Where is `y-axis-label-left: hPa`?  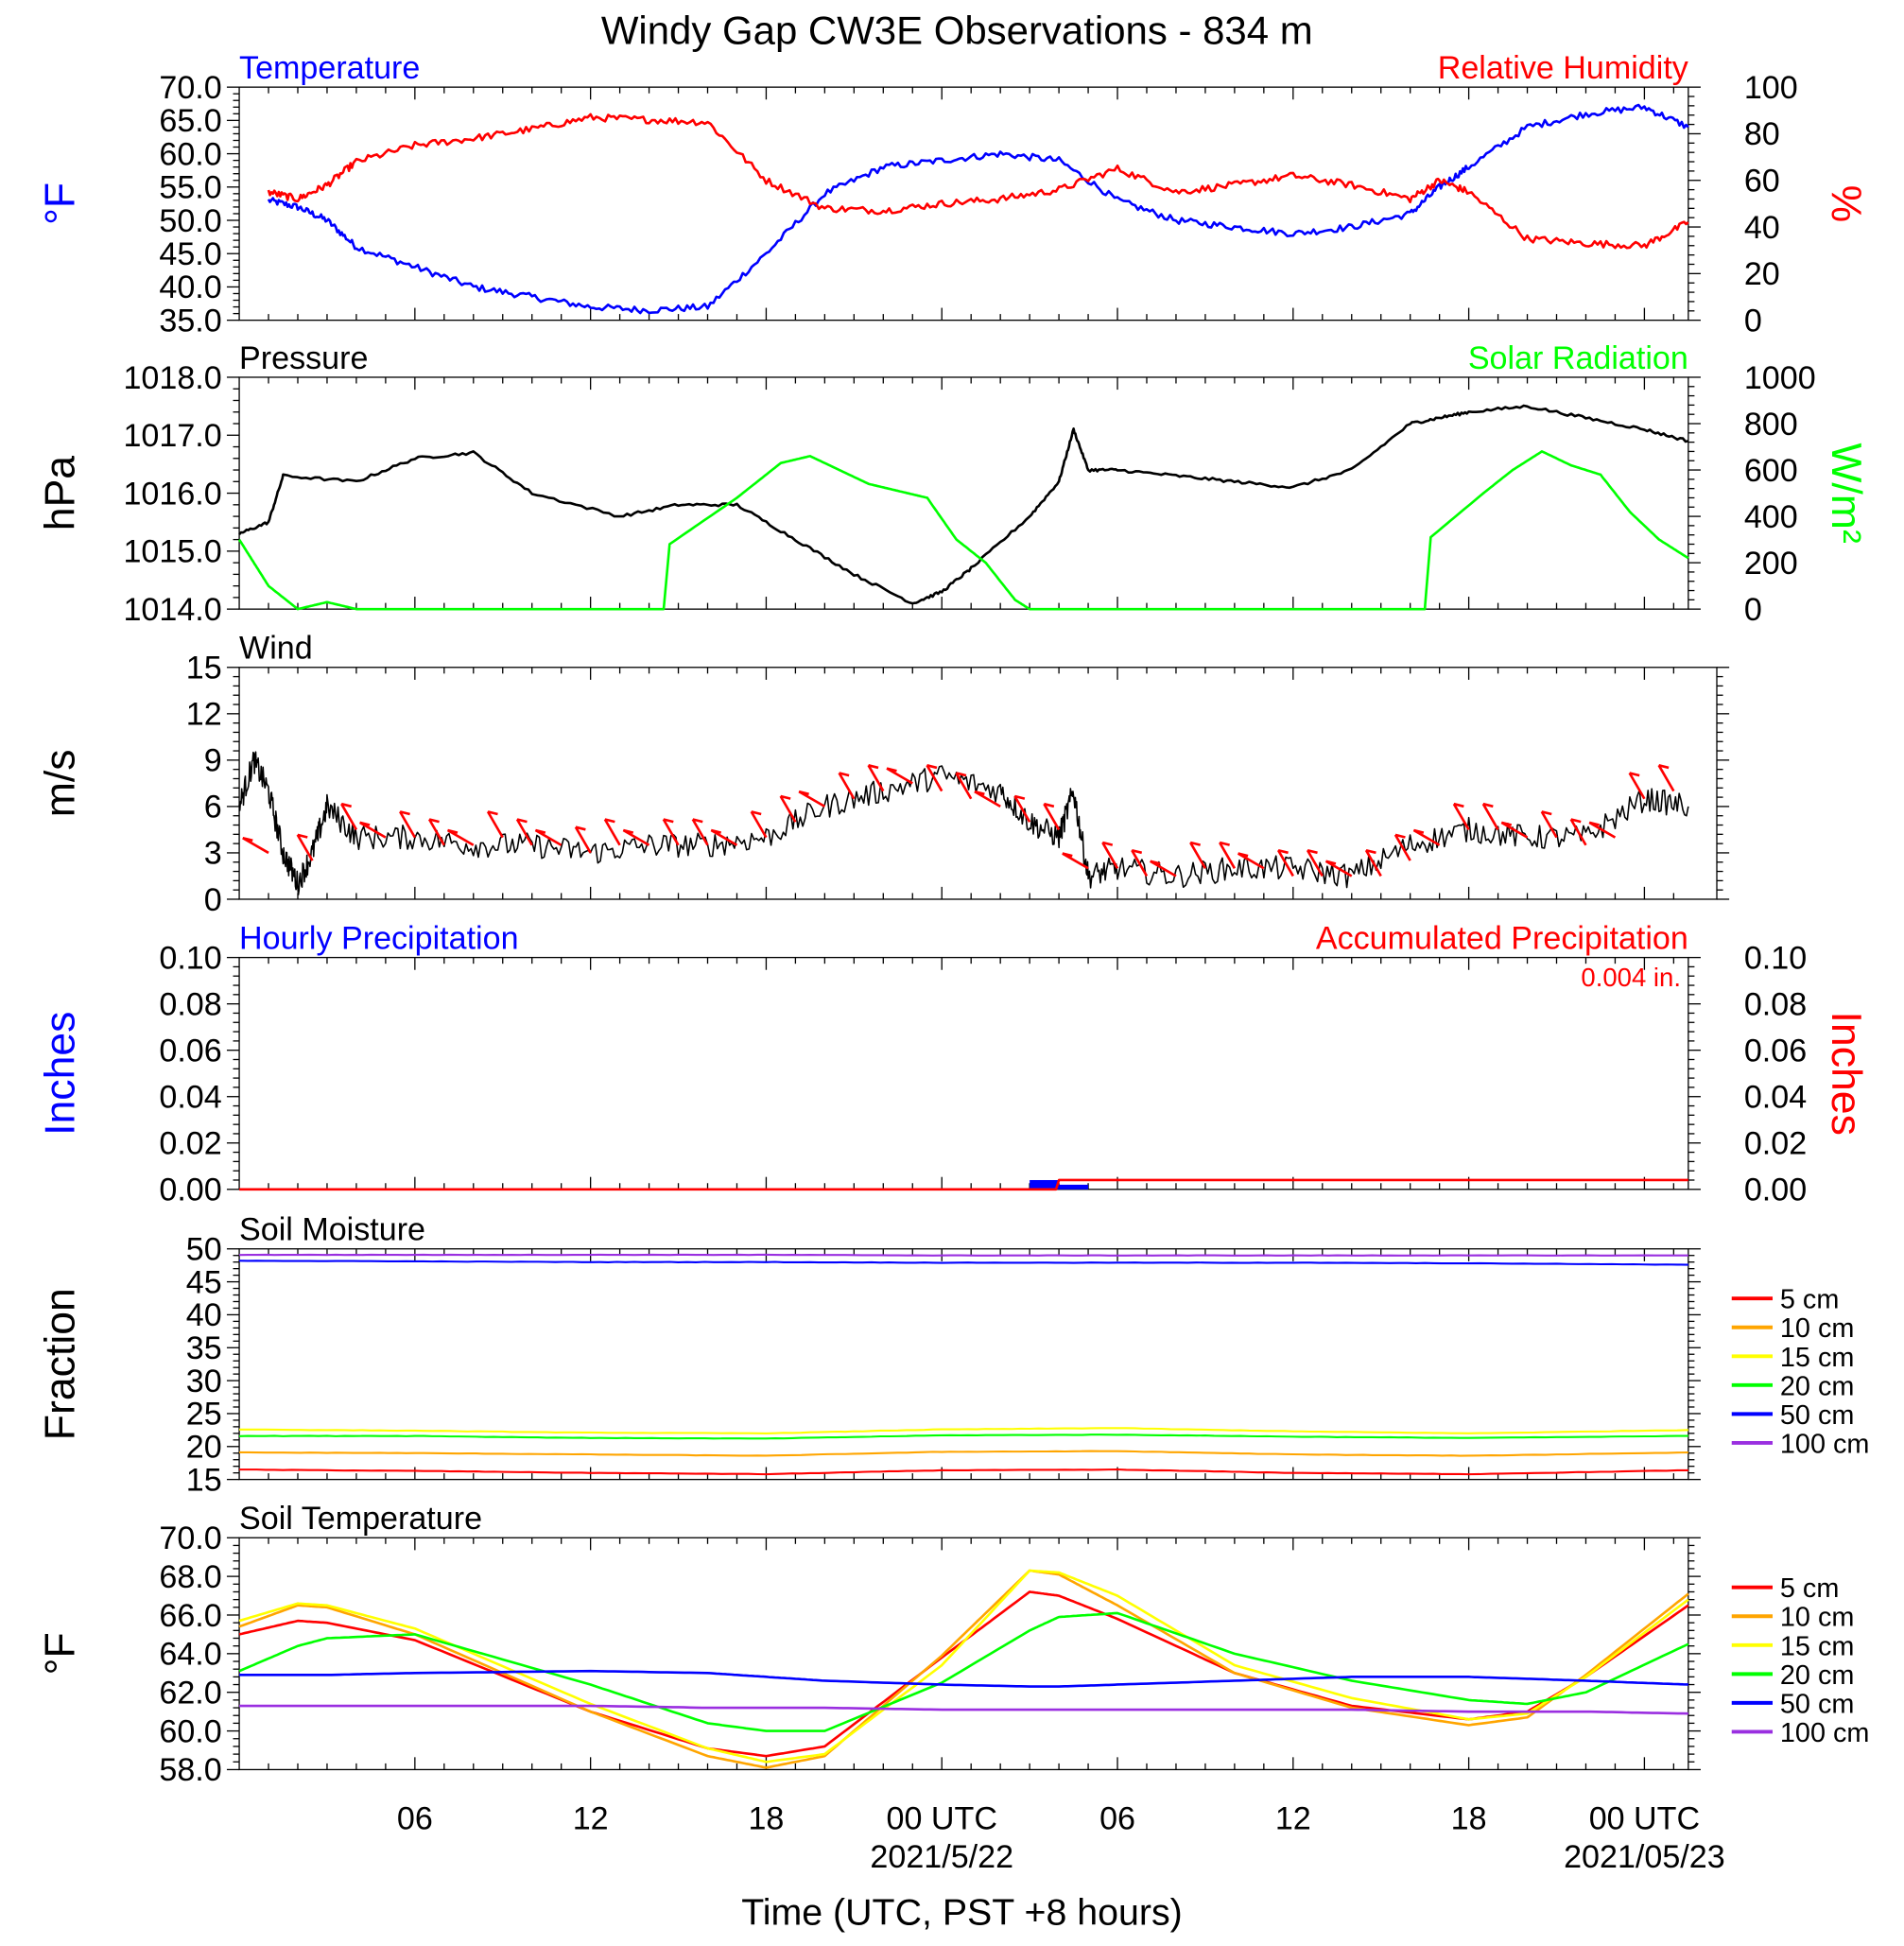 y-axis-label-left: hPa is located at coordinates (61, 494).